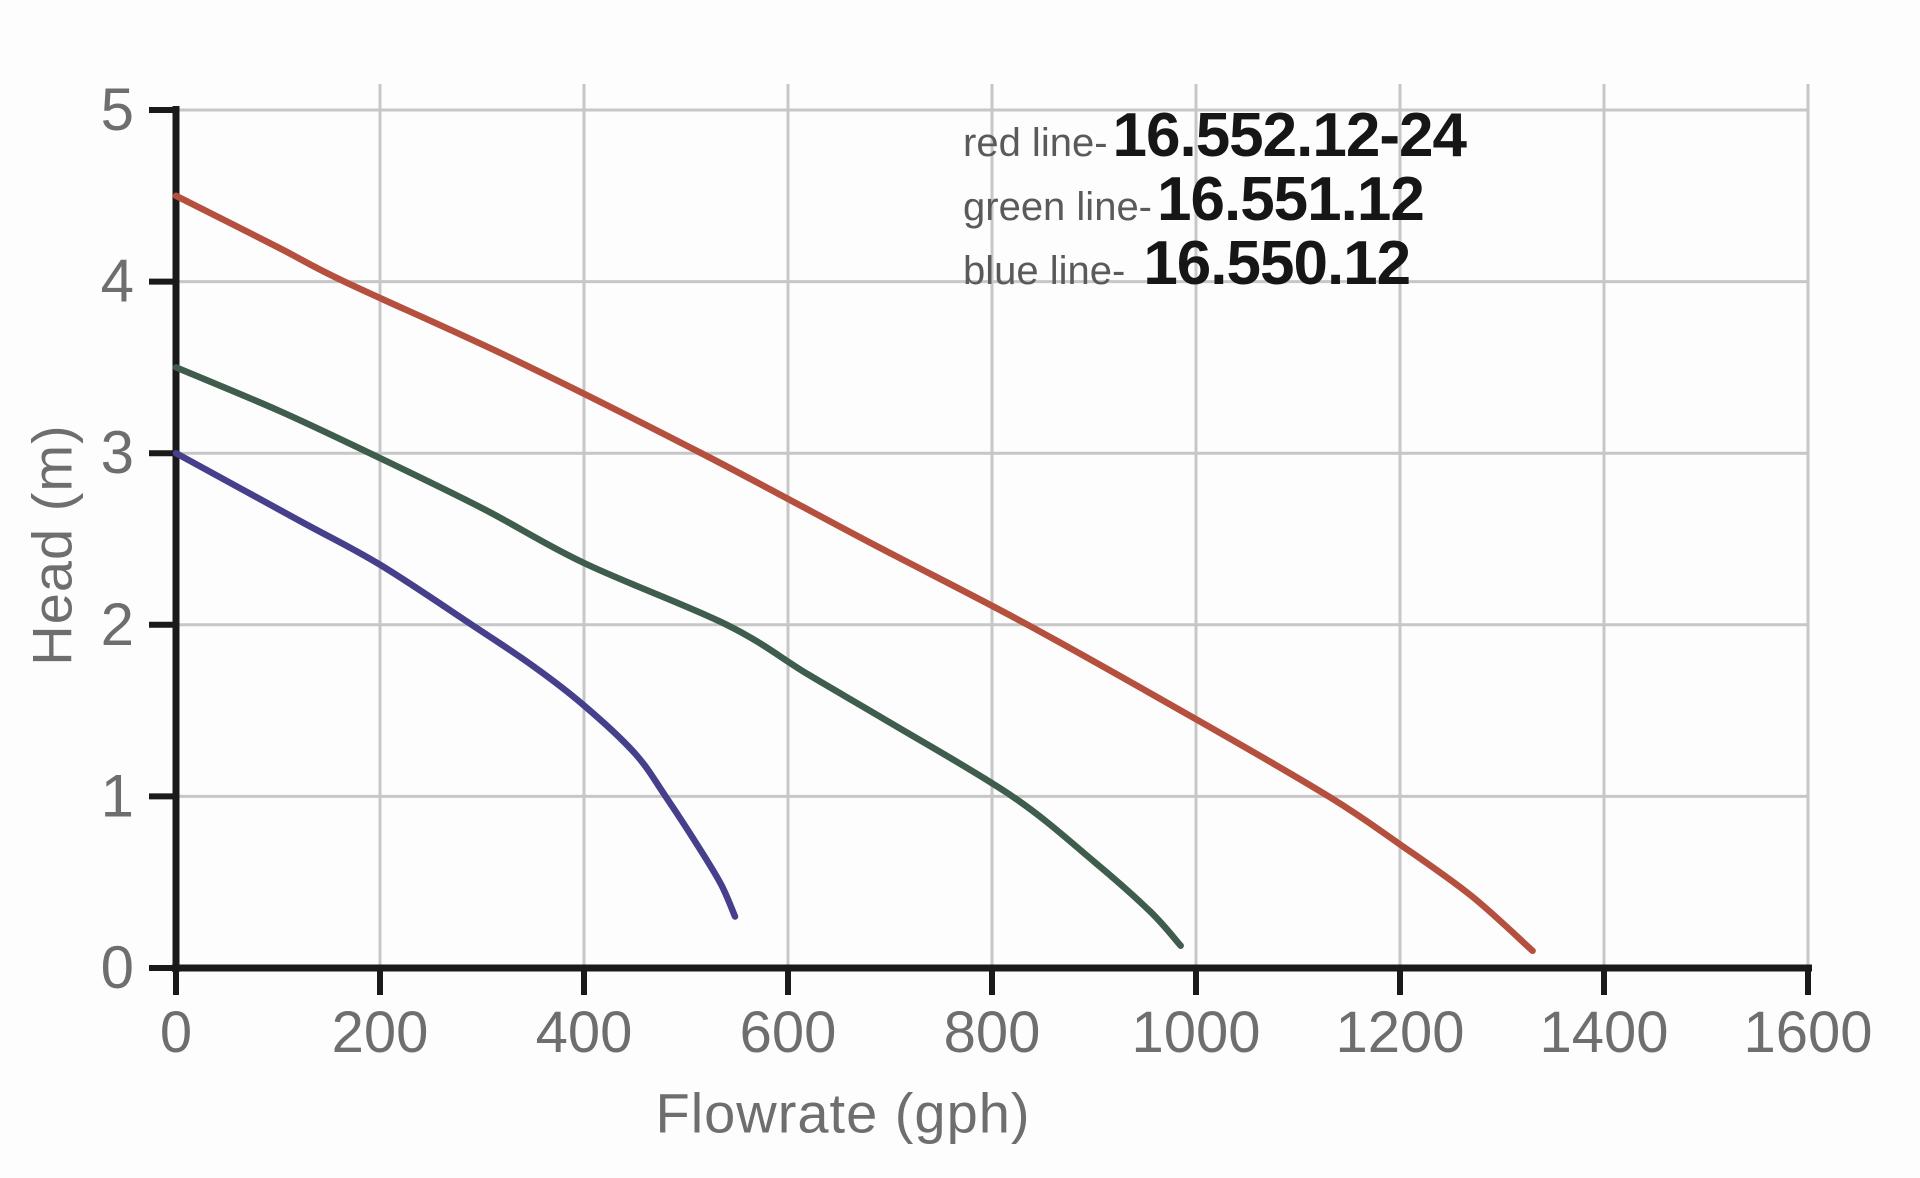 The height and width of the screenshot is (1178, 1920). What do you see at coordinates (843, 1113) in the screenshot?
I see `x-axis-title: Flowrate (gph)` at bounding box center [843, 1113].